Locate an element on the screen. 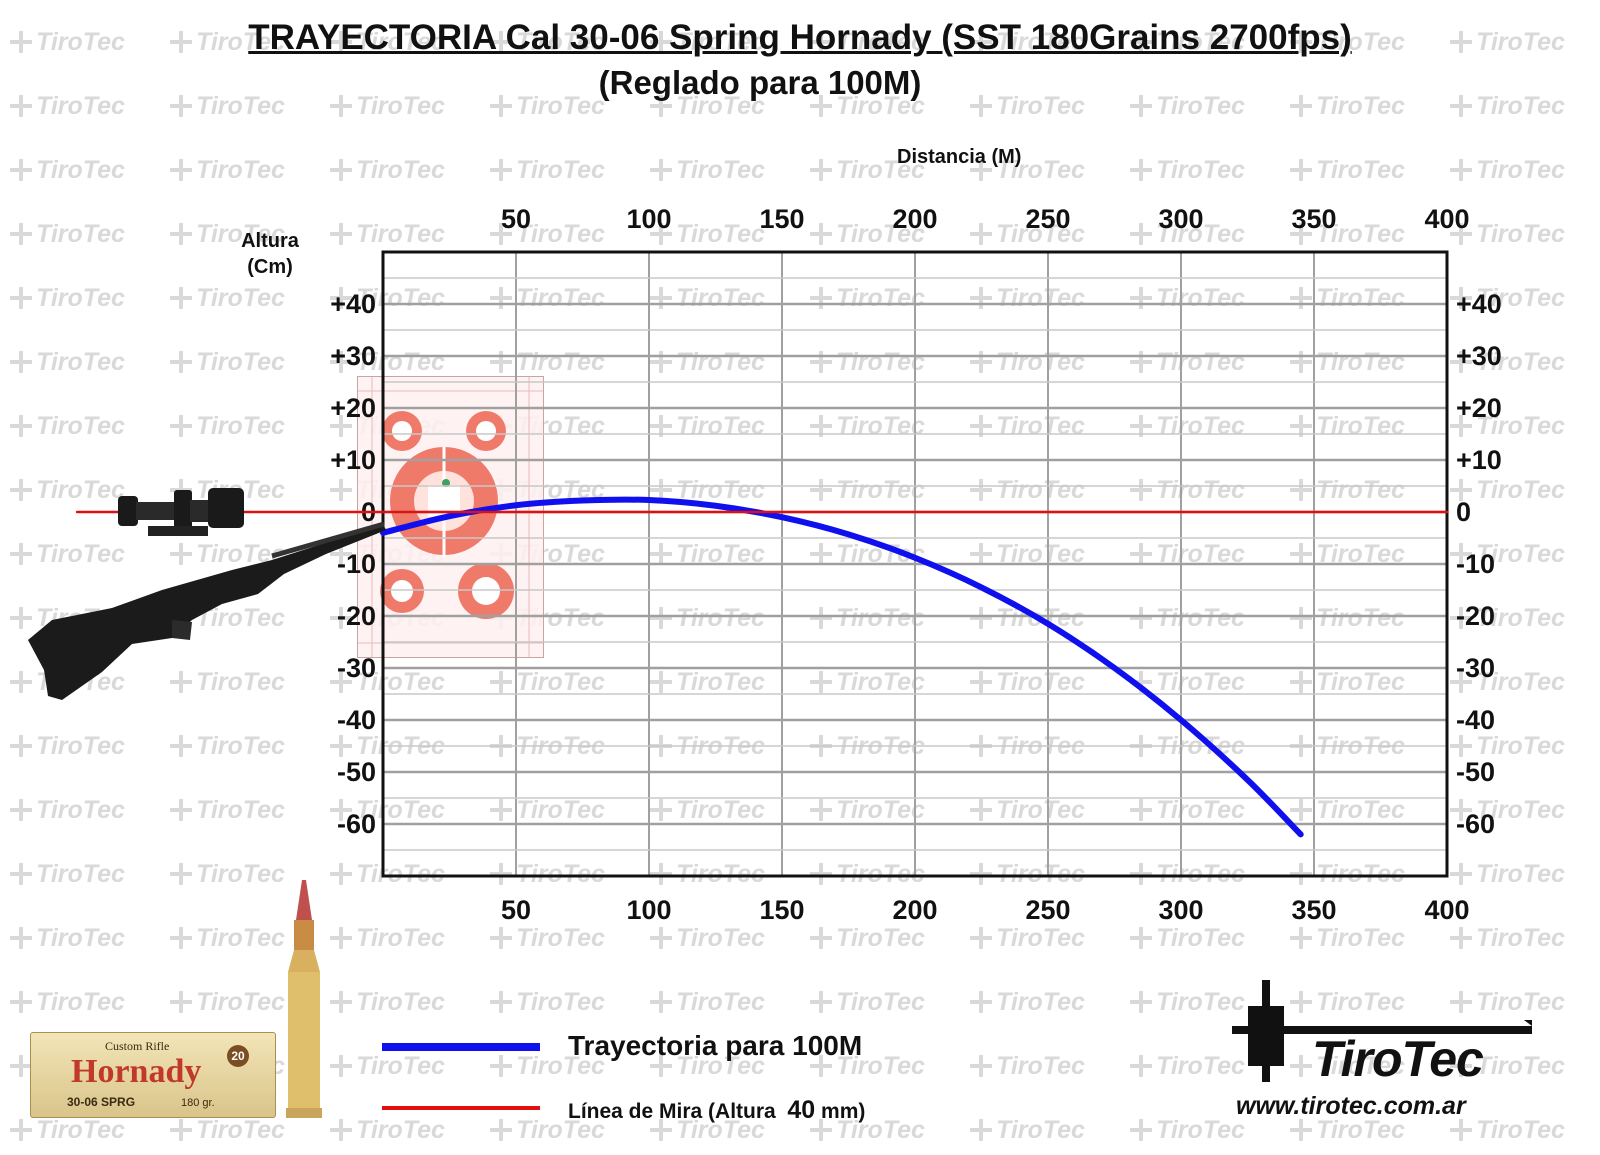 This screenshot has width=1600, height=1155. y-tick-label-right: -20 is located at coordinates (1475, 616).